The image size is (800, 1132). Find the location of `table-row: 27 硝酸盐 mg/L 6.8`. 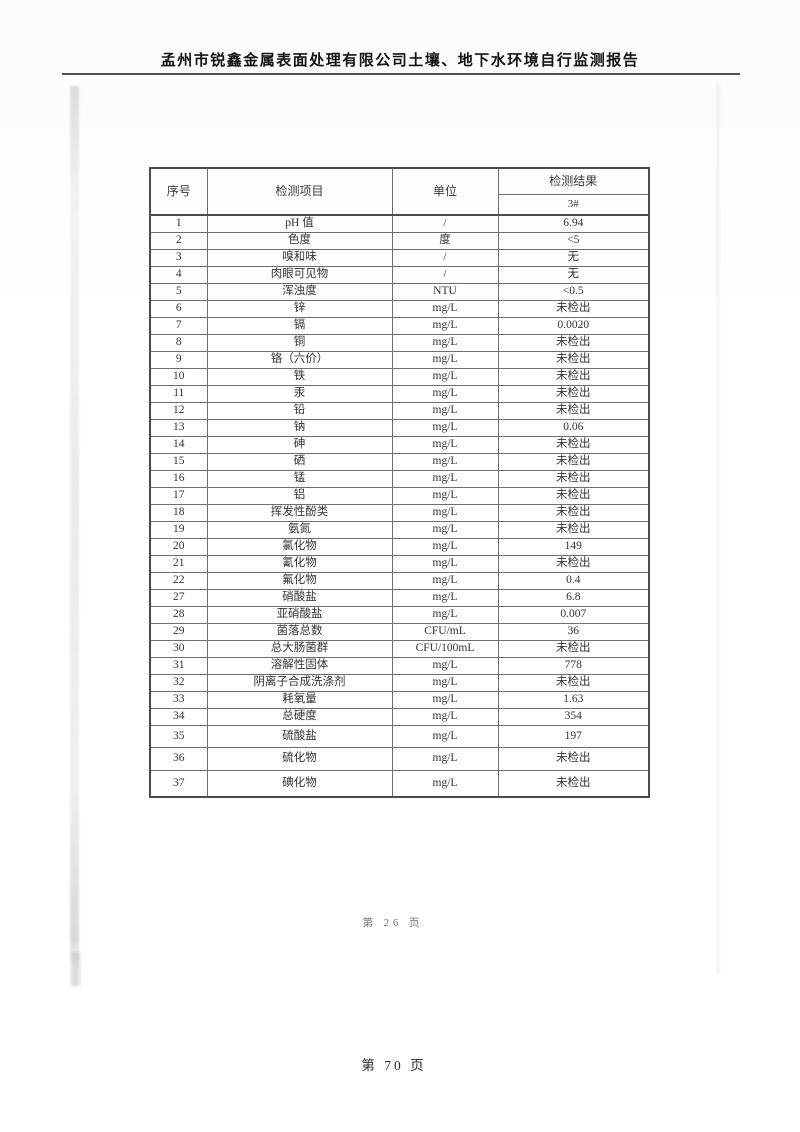

table-row: 27 硝酸盐 mg/L 6.8 is located at coordinates (399, 597).